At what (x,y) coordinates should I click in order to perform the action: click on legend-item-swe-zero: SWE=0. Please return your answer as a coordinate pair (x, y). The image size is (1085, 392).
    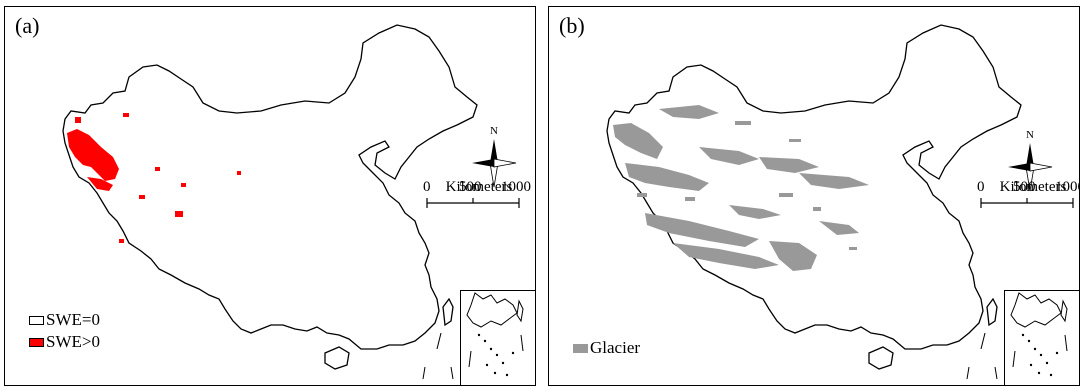
    Looking at the image, I should click on (64, 320).